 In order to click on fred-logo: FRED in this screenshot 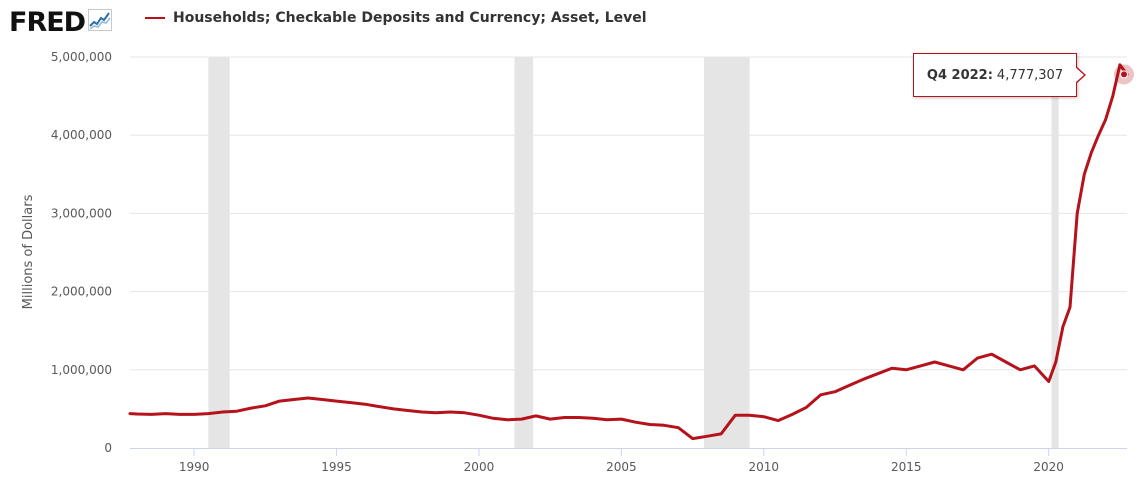, I will do `click(61, 22)`.